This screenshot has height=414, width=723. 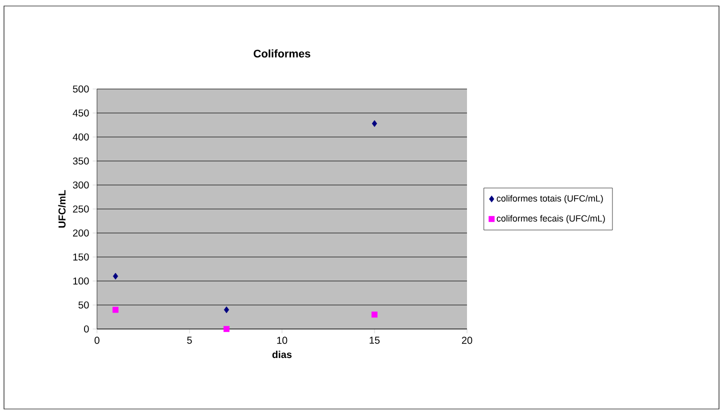 What do you see at coordinates (375, 340) in the screenshot?
I see `x-tick-label: 15` at bounding box center [375, 340].